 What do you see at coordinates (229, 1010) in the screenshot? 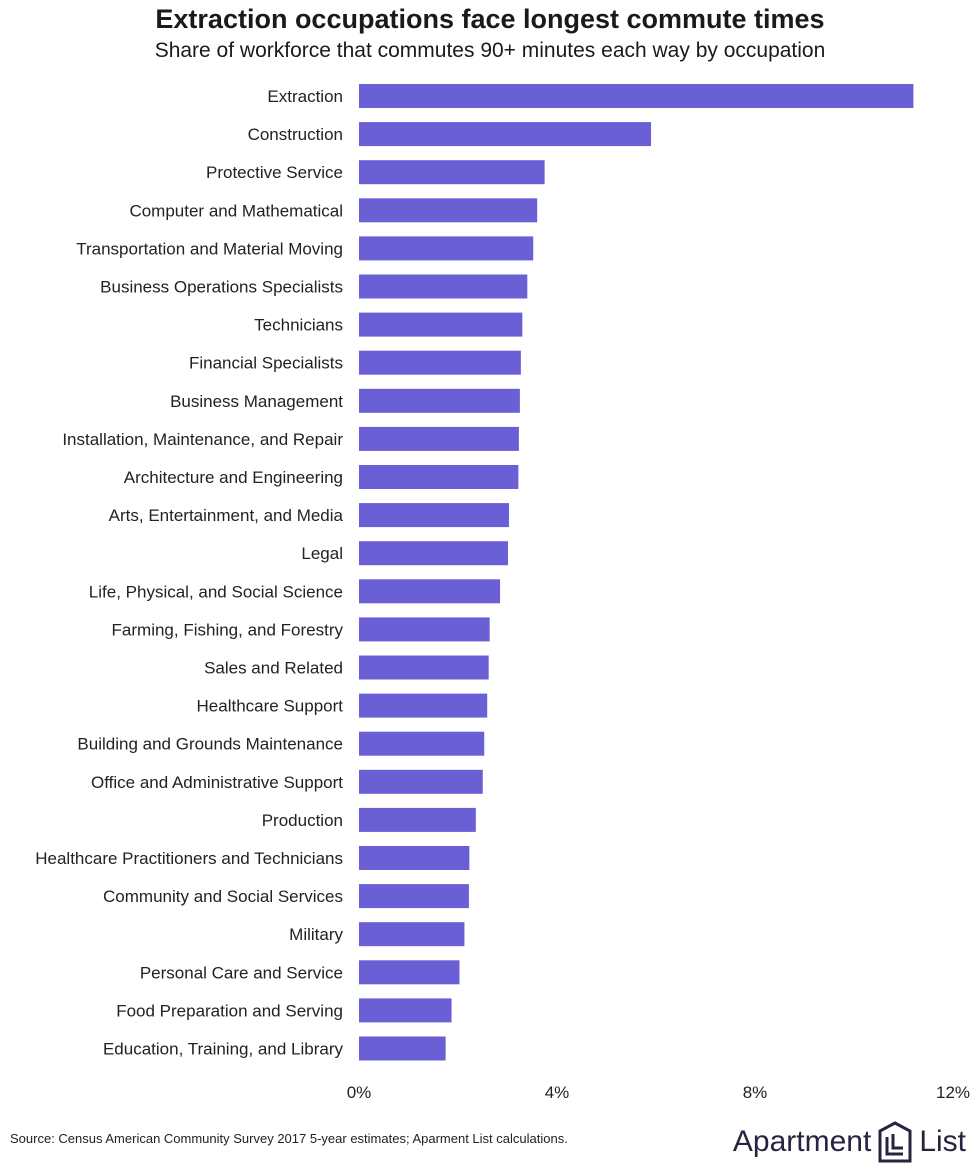
I see `category-label: Food Preparation and Serving` at bounding box center [229, 1010].